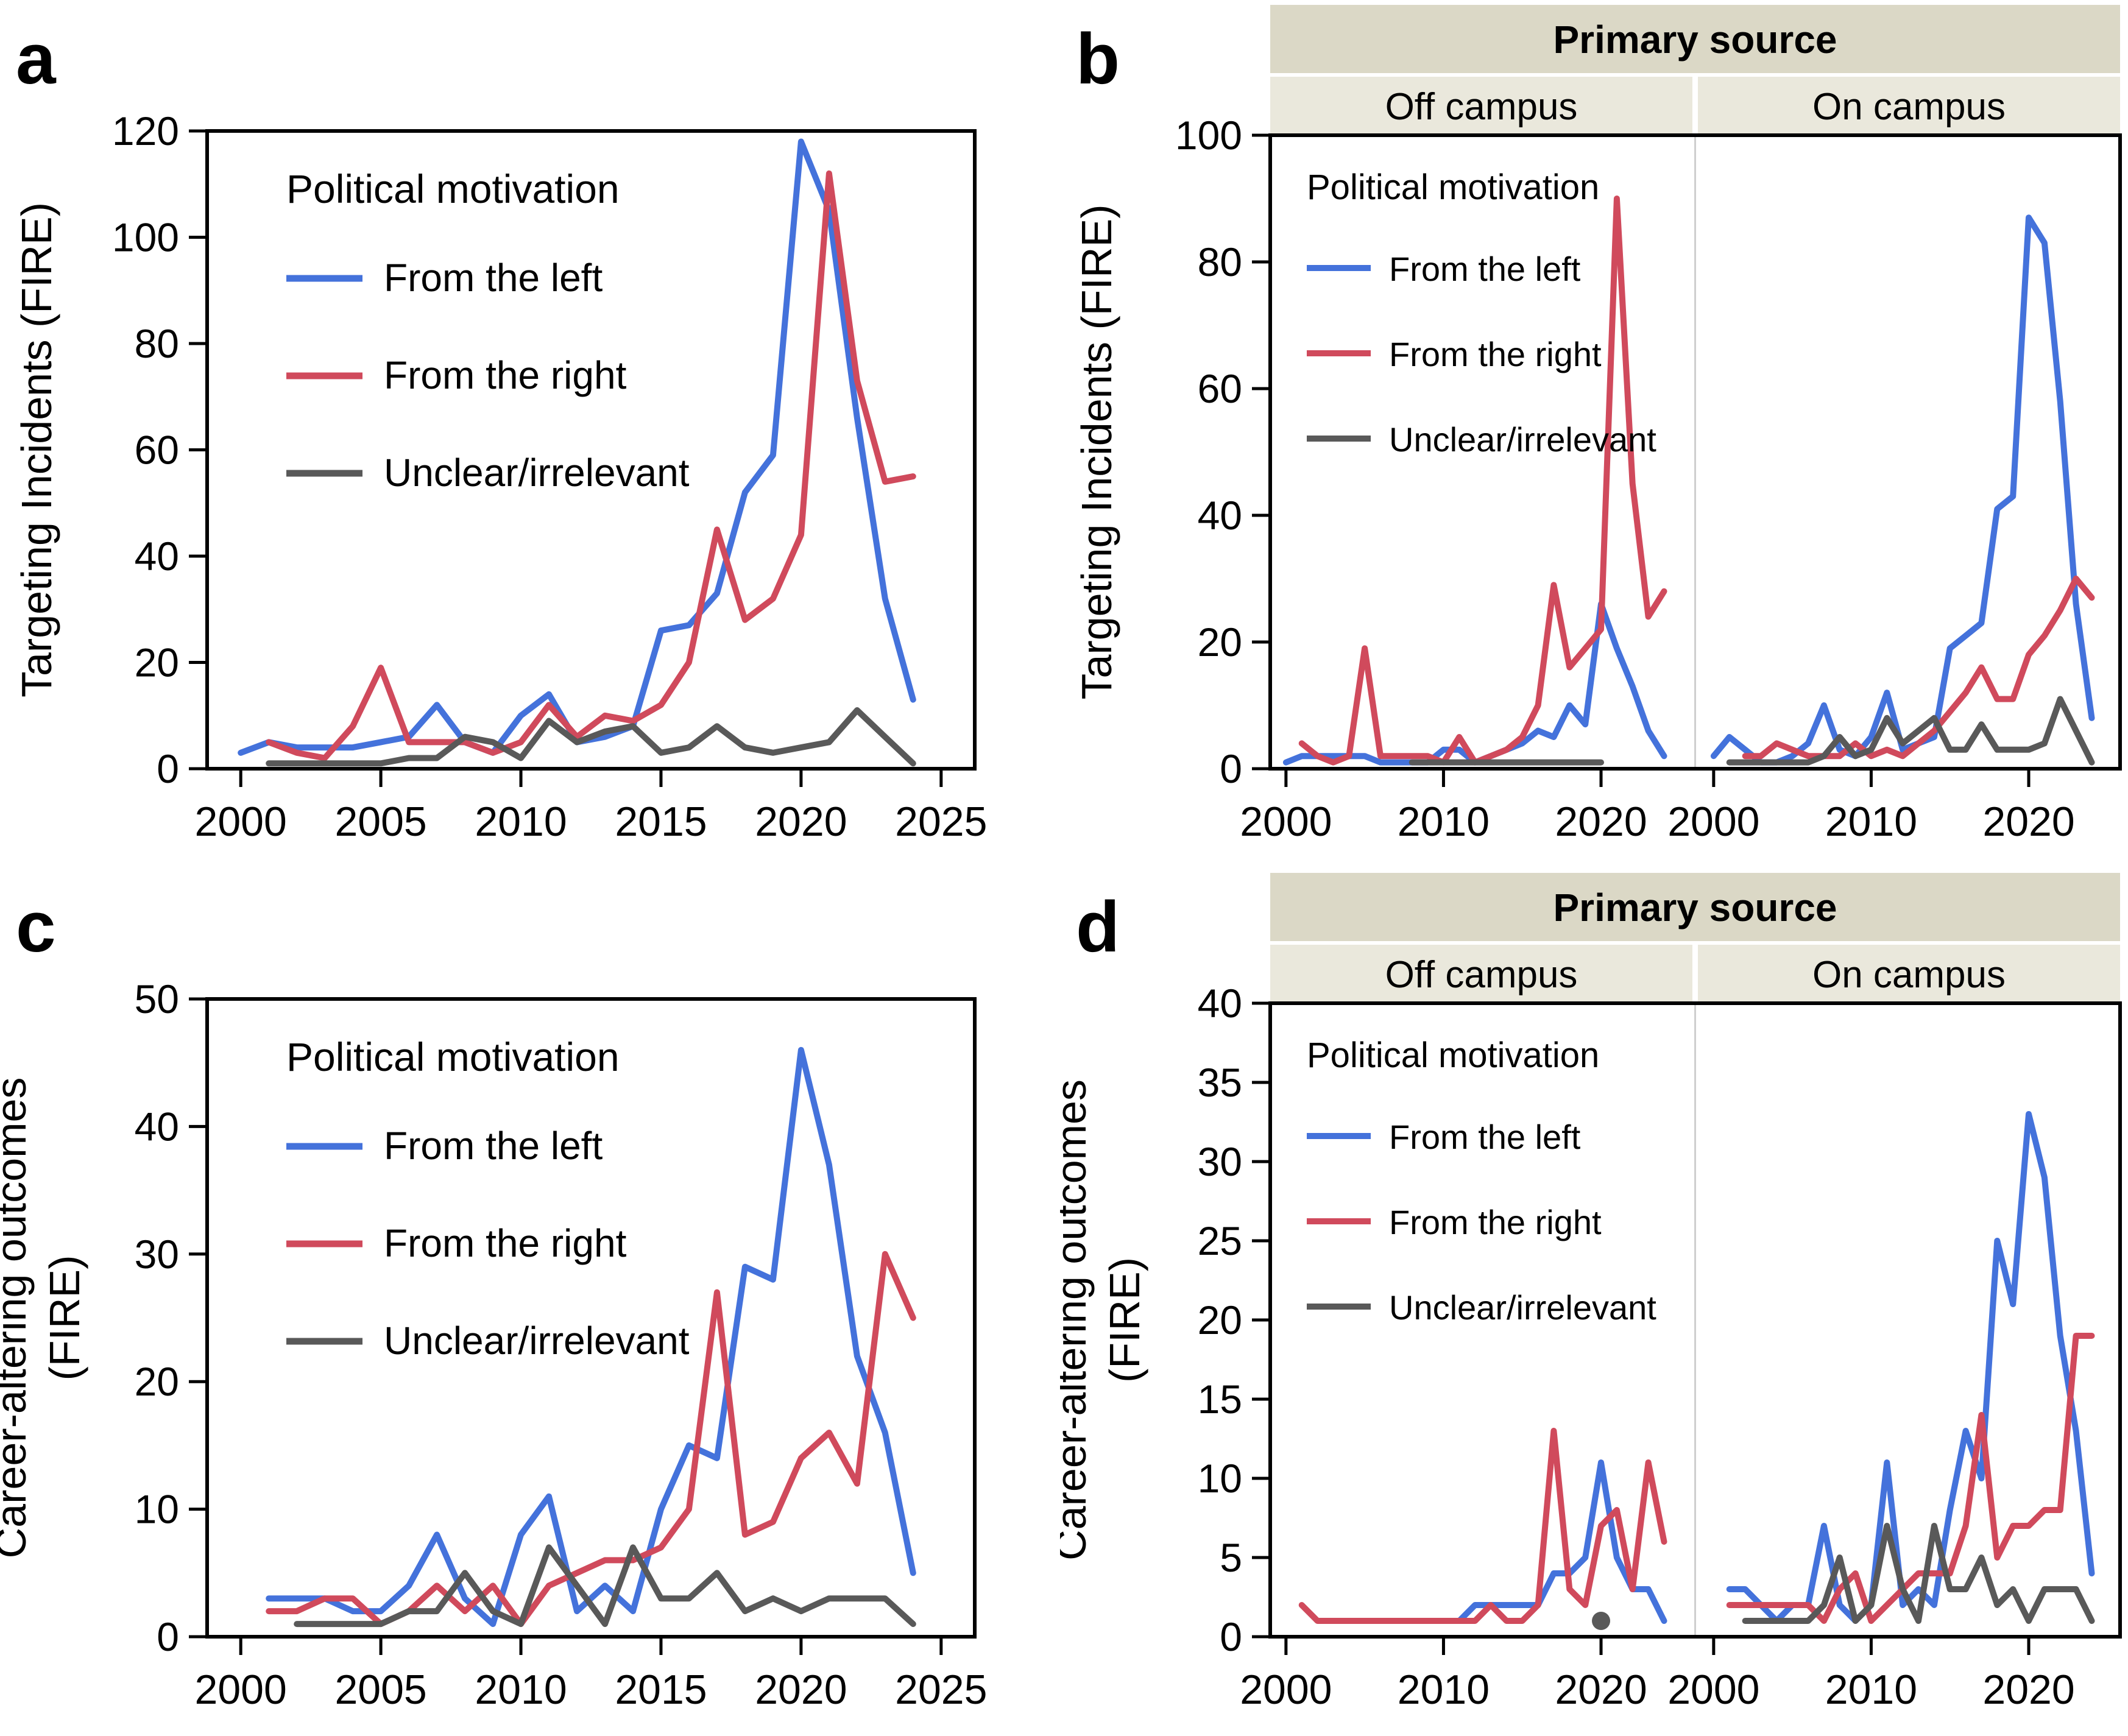  What do you see at coordinates (1096, 451) in the screenshot?
I see `y-axis-title: Targeting Incidents (FIRE)` at bounding box center [1096, 451].